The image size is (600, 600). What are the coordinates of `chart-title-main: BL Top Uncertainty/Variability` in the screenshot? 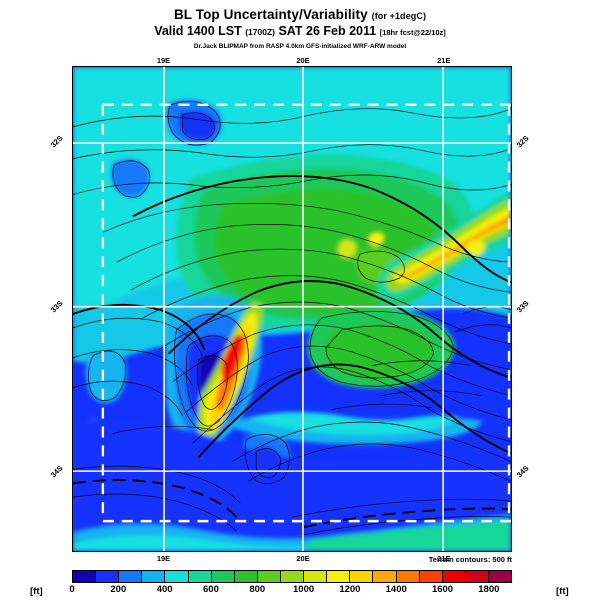 It's located at (270, 14).